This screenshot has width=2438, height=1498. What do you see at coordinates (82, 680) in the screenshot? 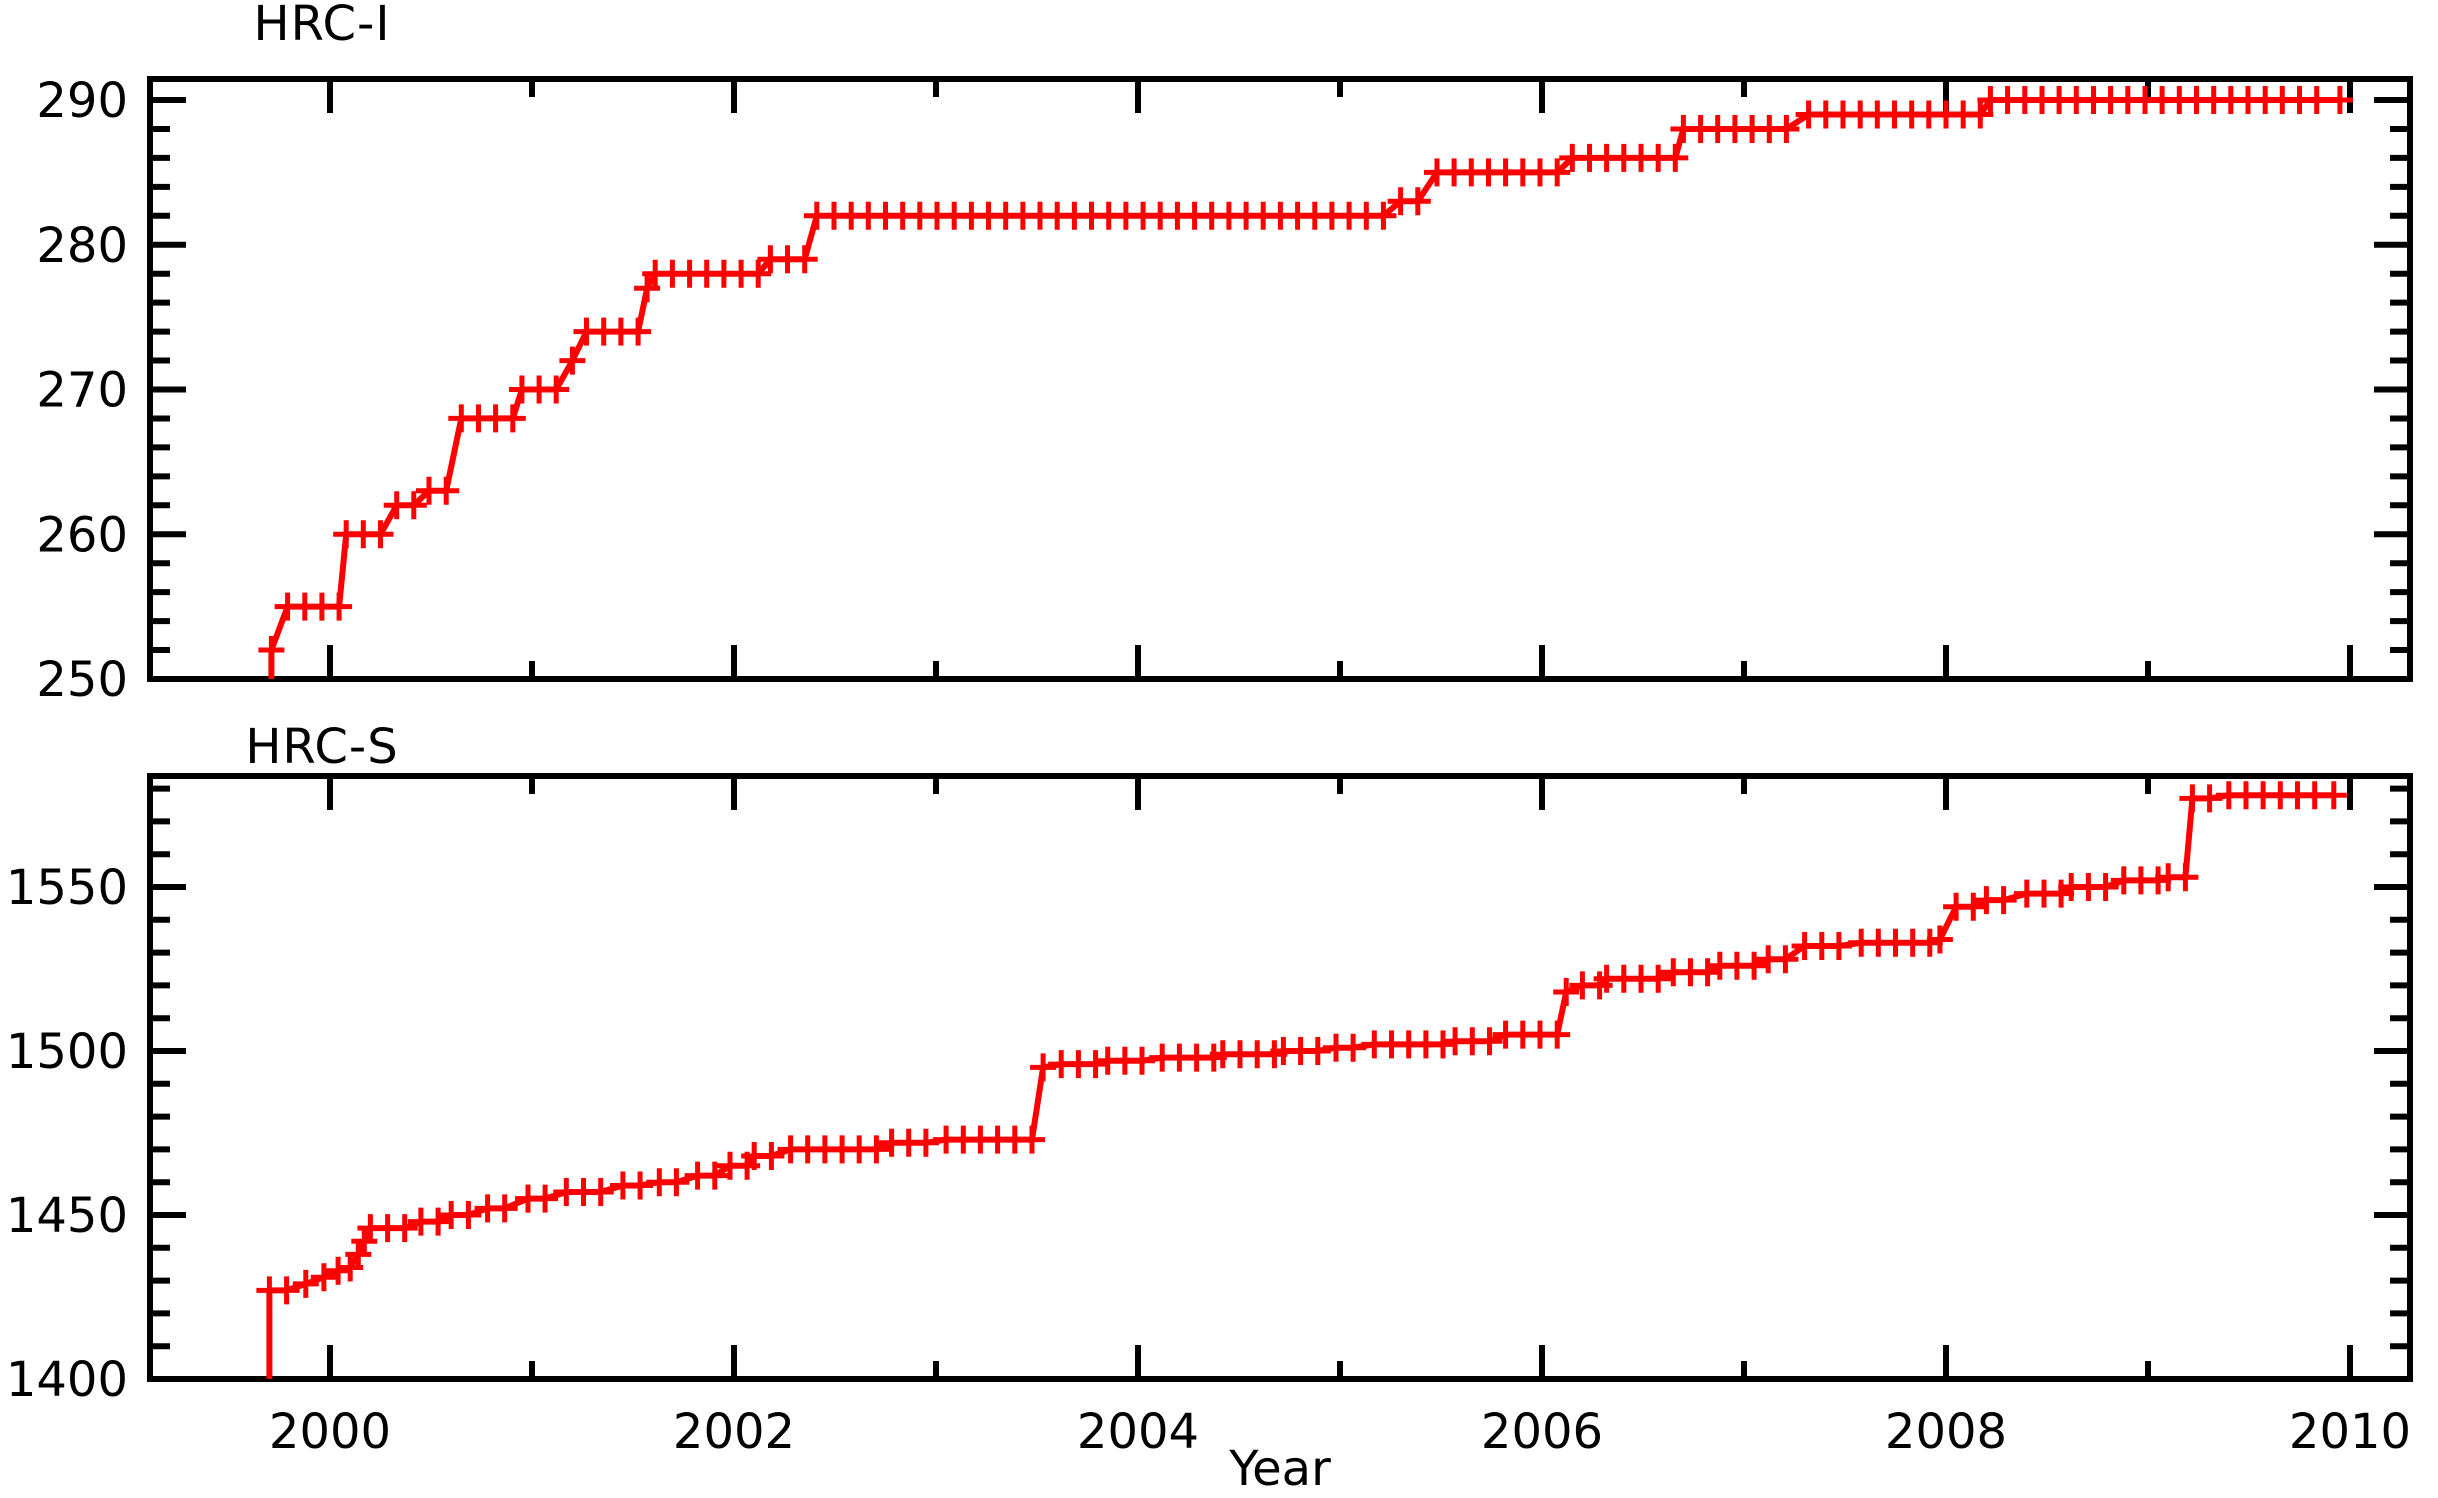
I see `y-tick-label: 250` at bounding box center [82, 680].